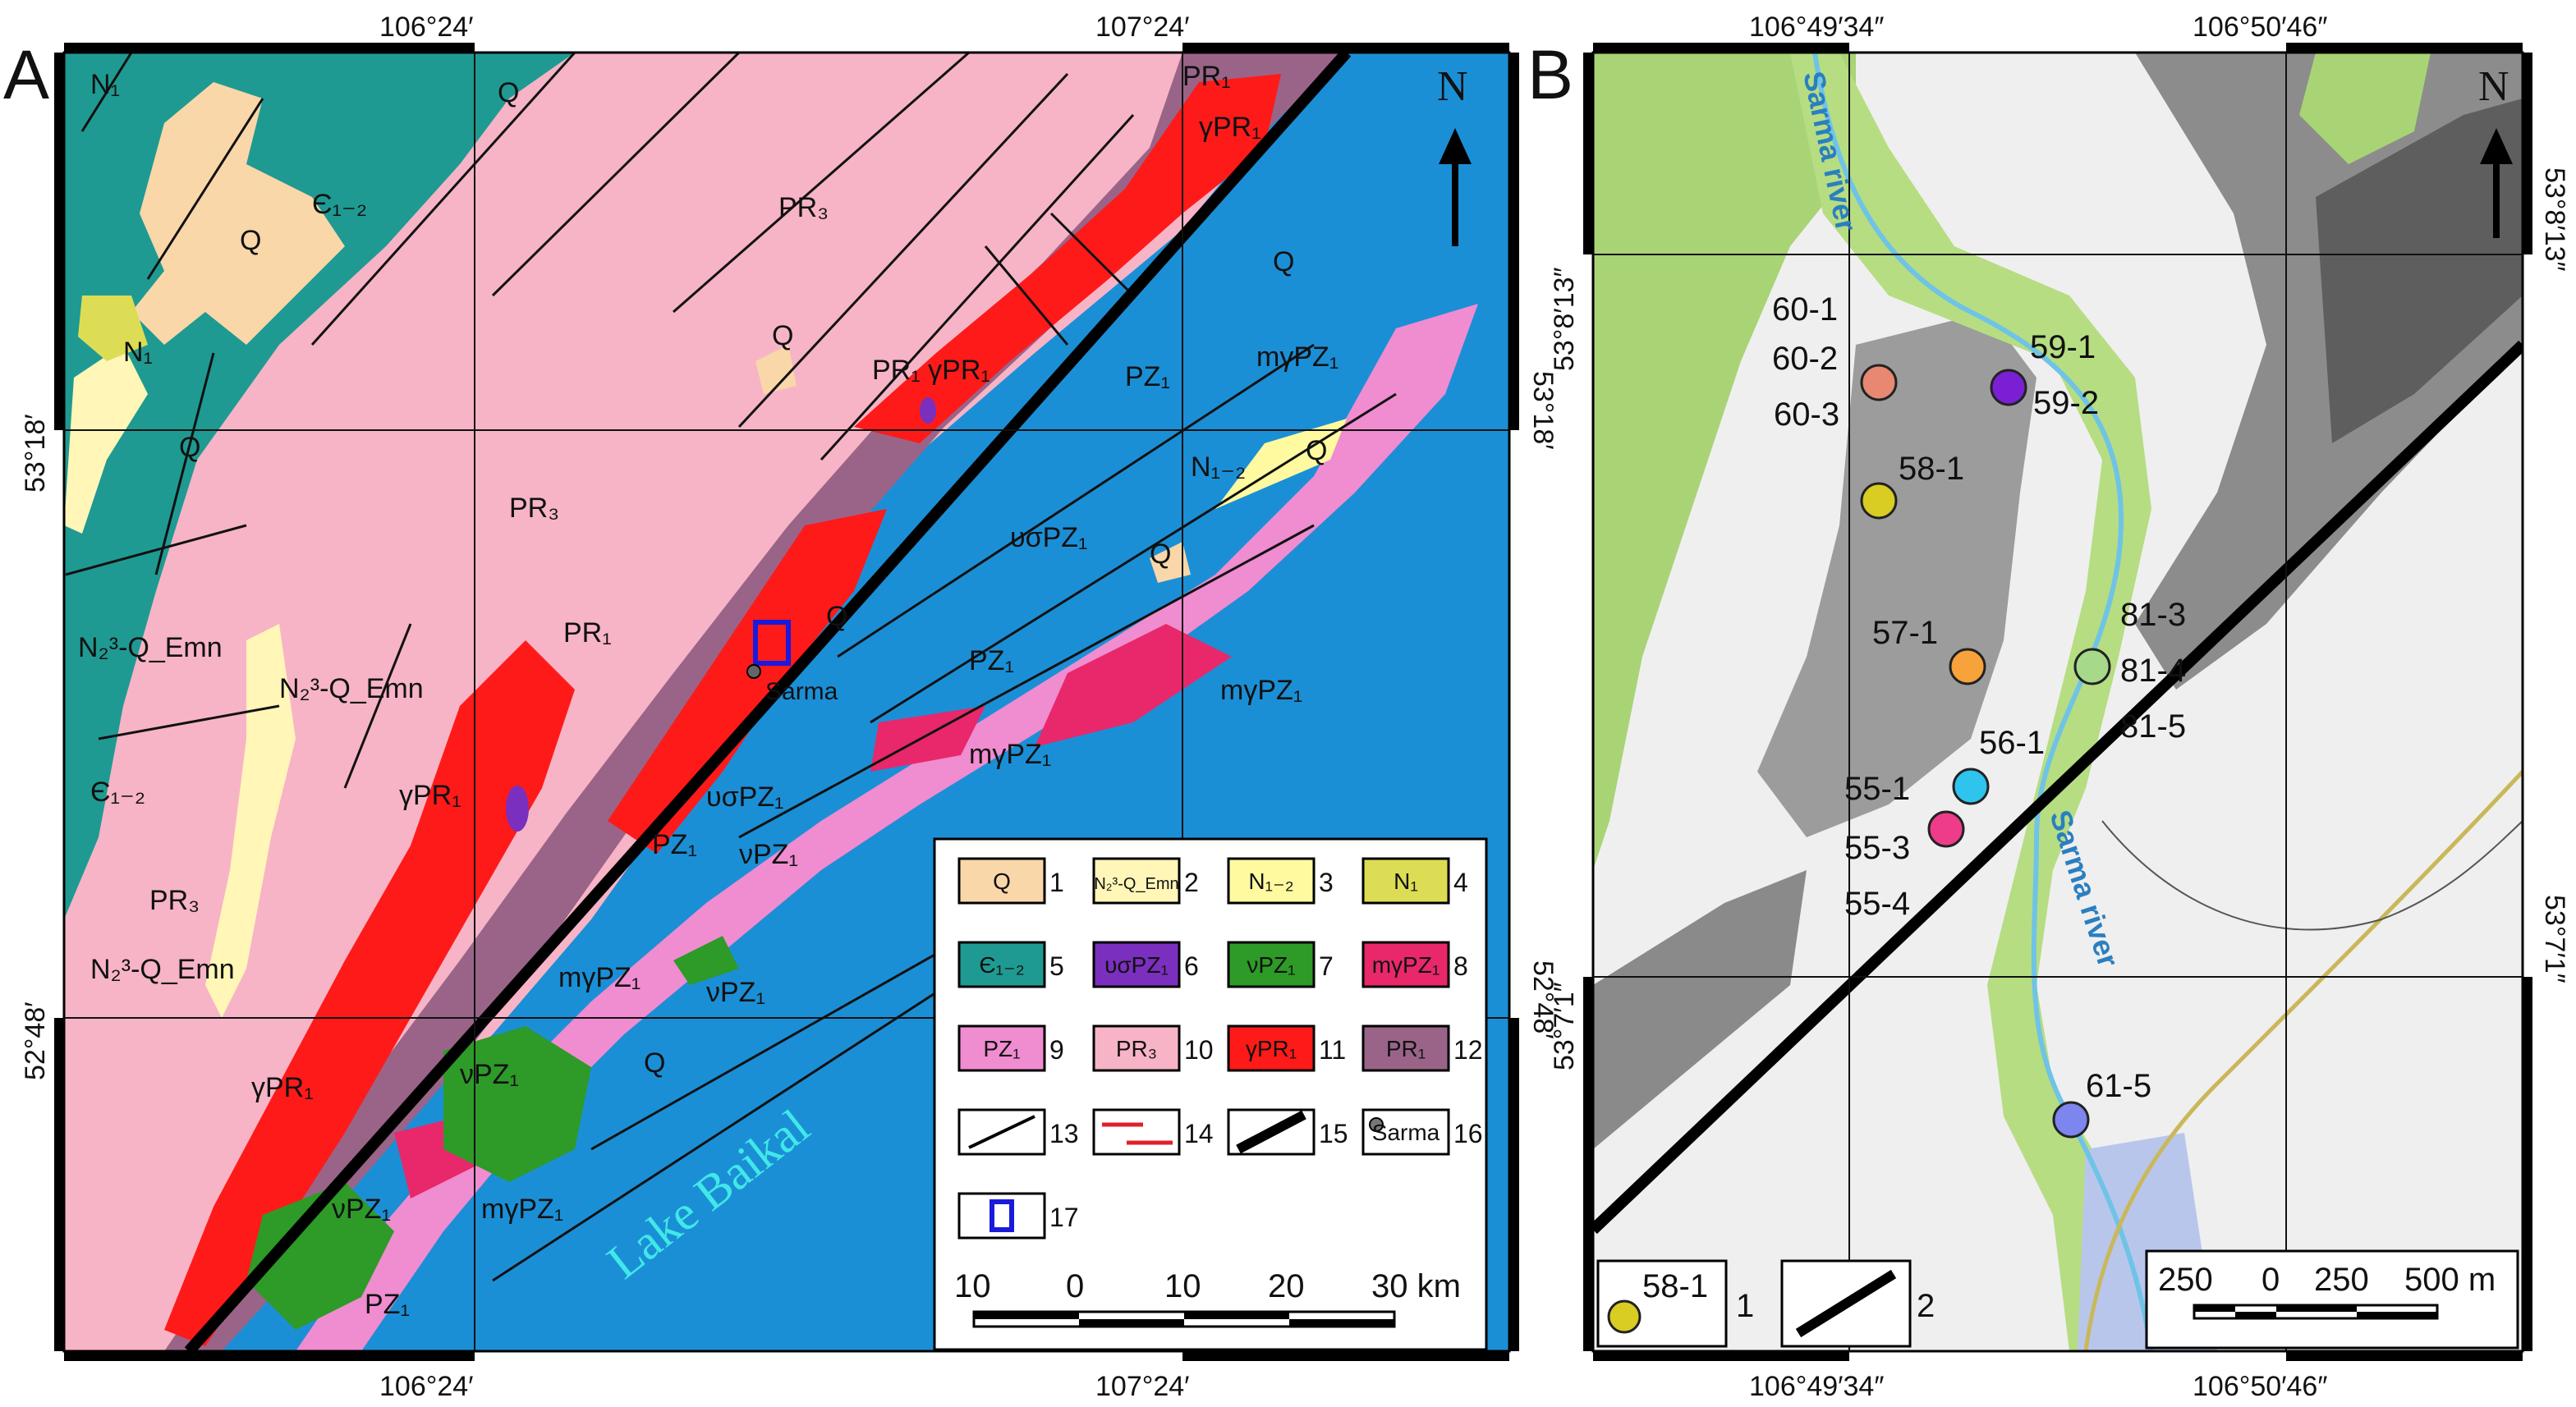  Describe the element at coordinates (1326, 882) in the screenshot. I see `legend-a-number-3: 3` at that location.